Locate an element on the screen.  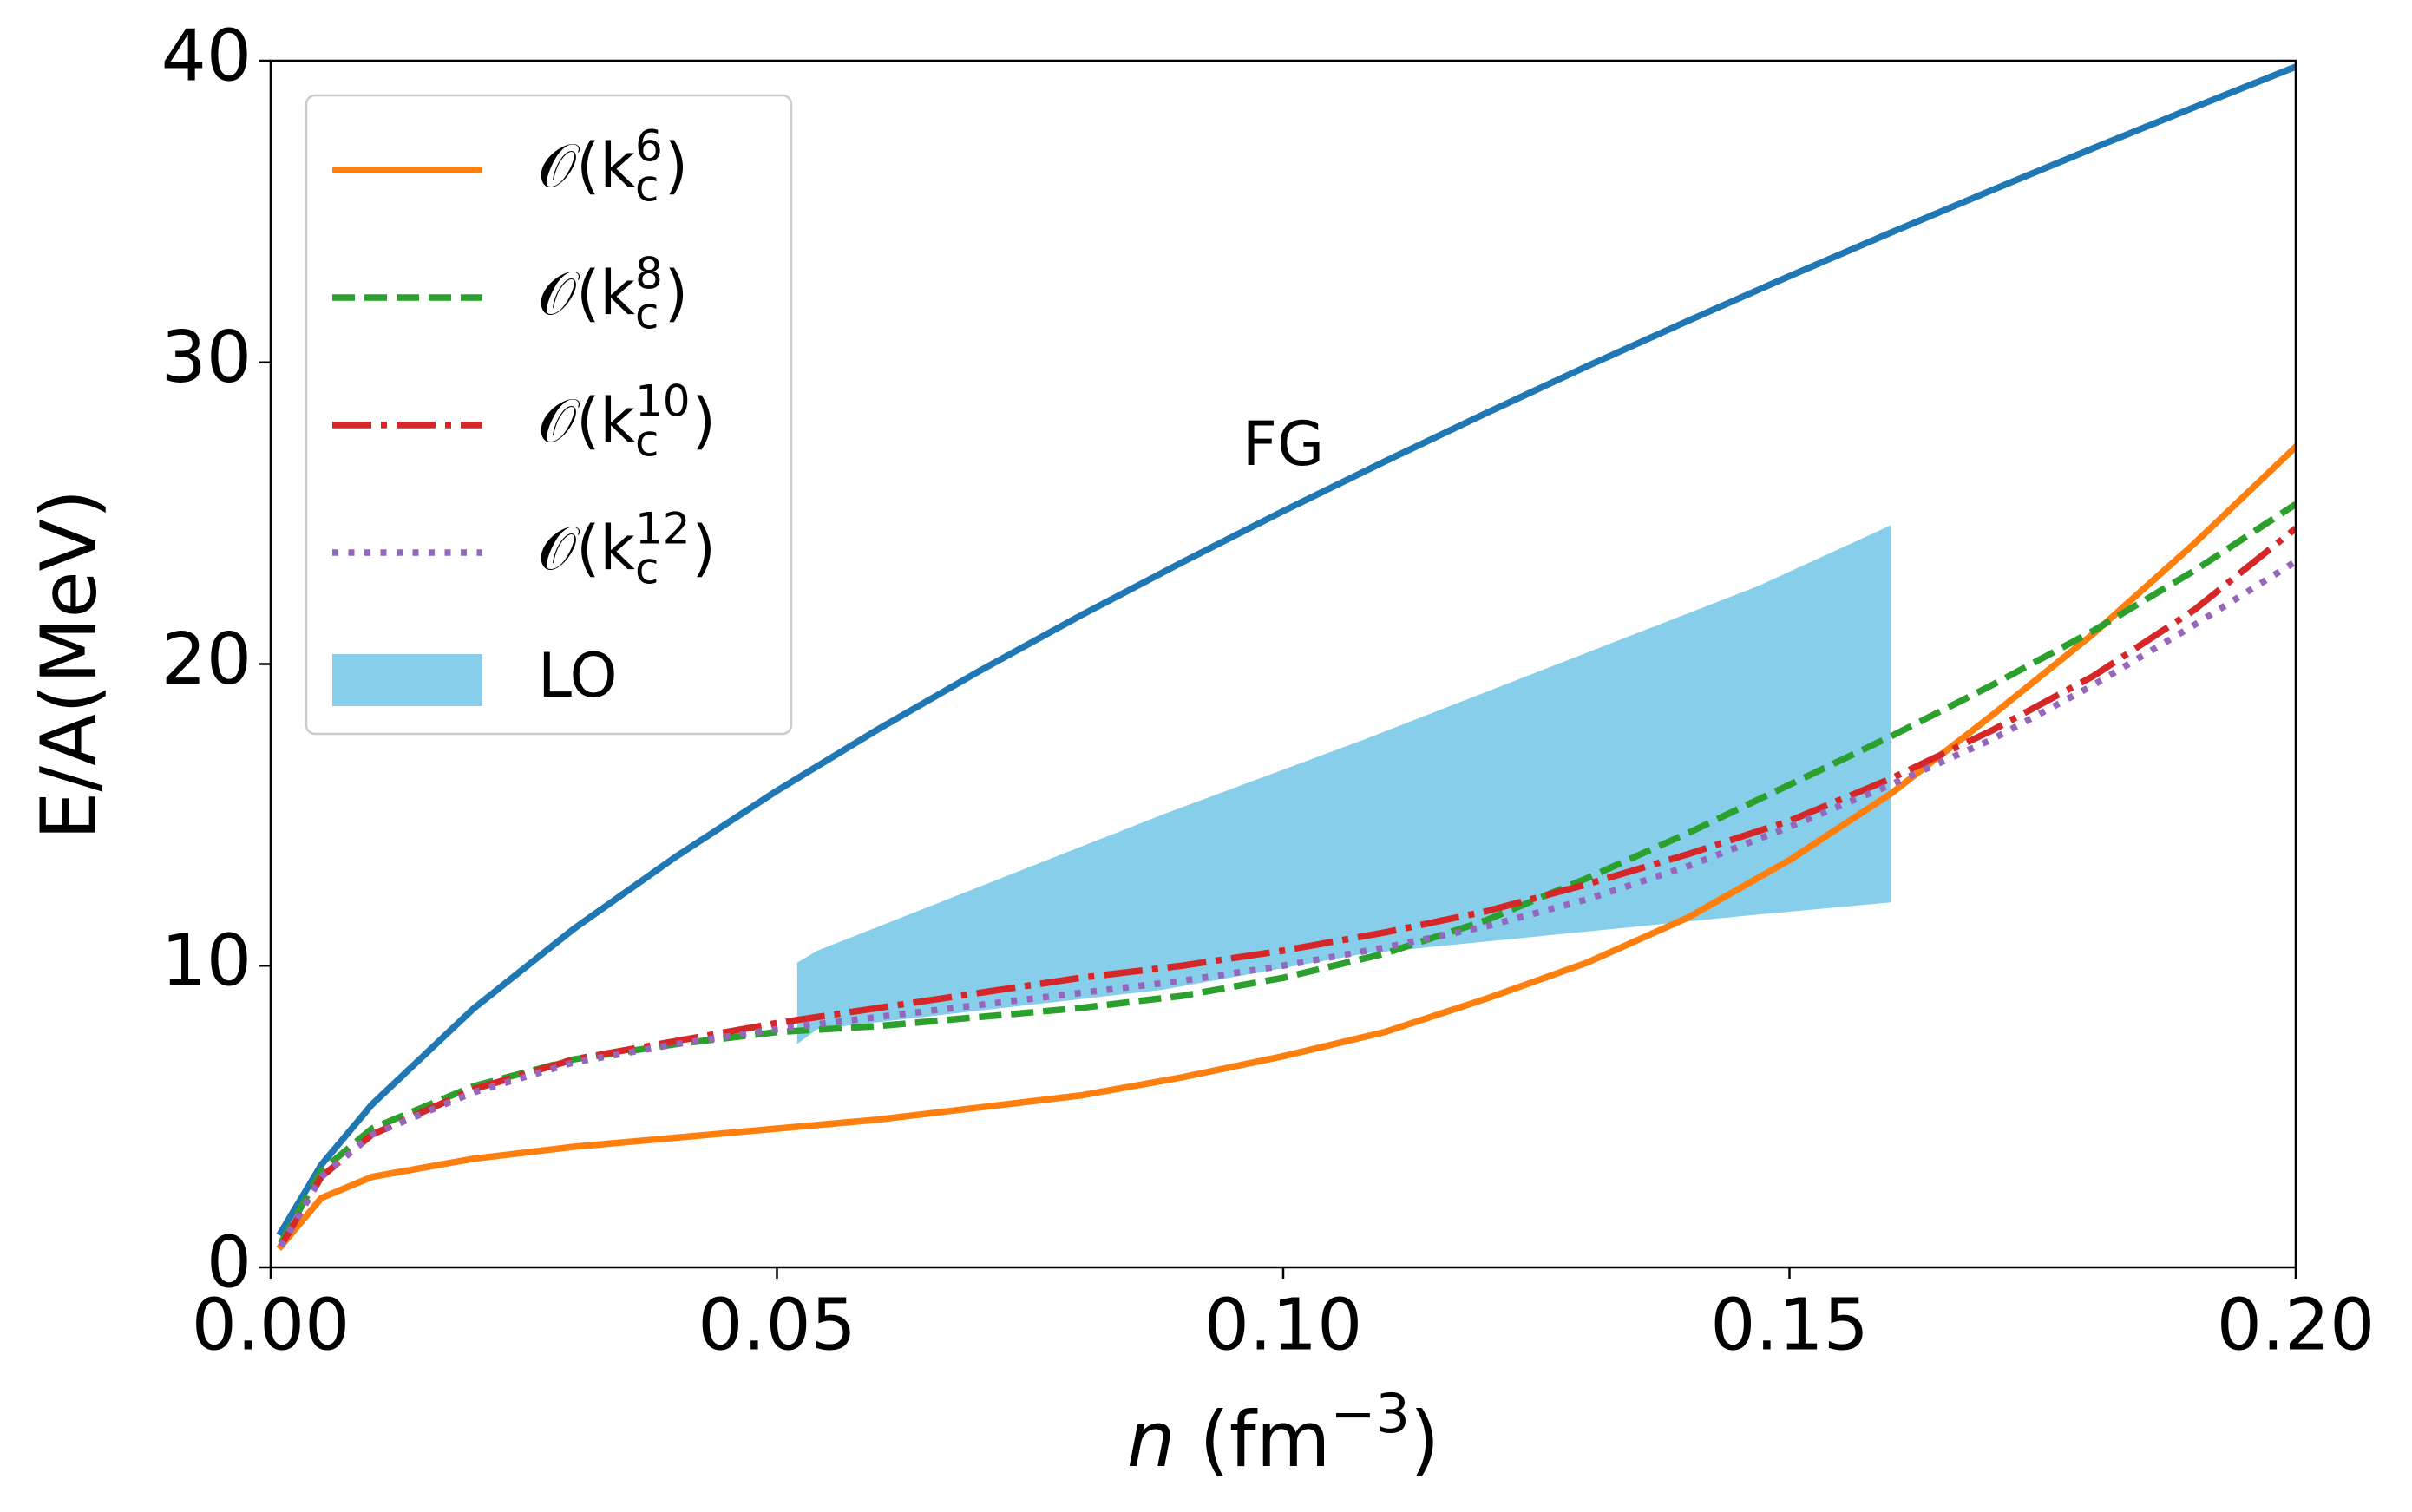
x-tick-label: 0.15 is located at coordinates (1790, 1325).